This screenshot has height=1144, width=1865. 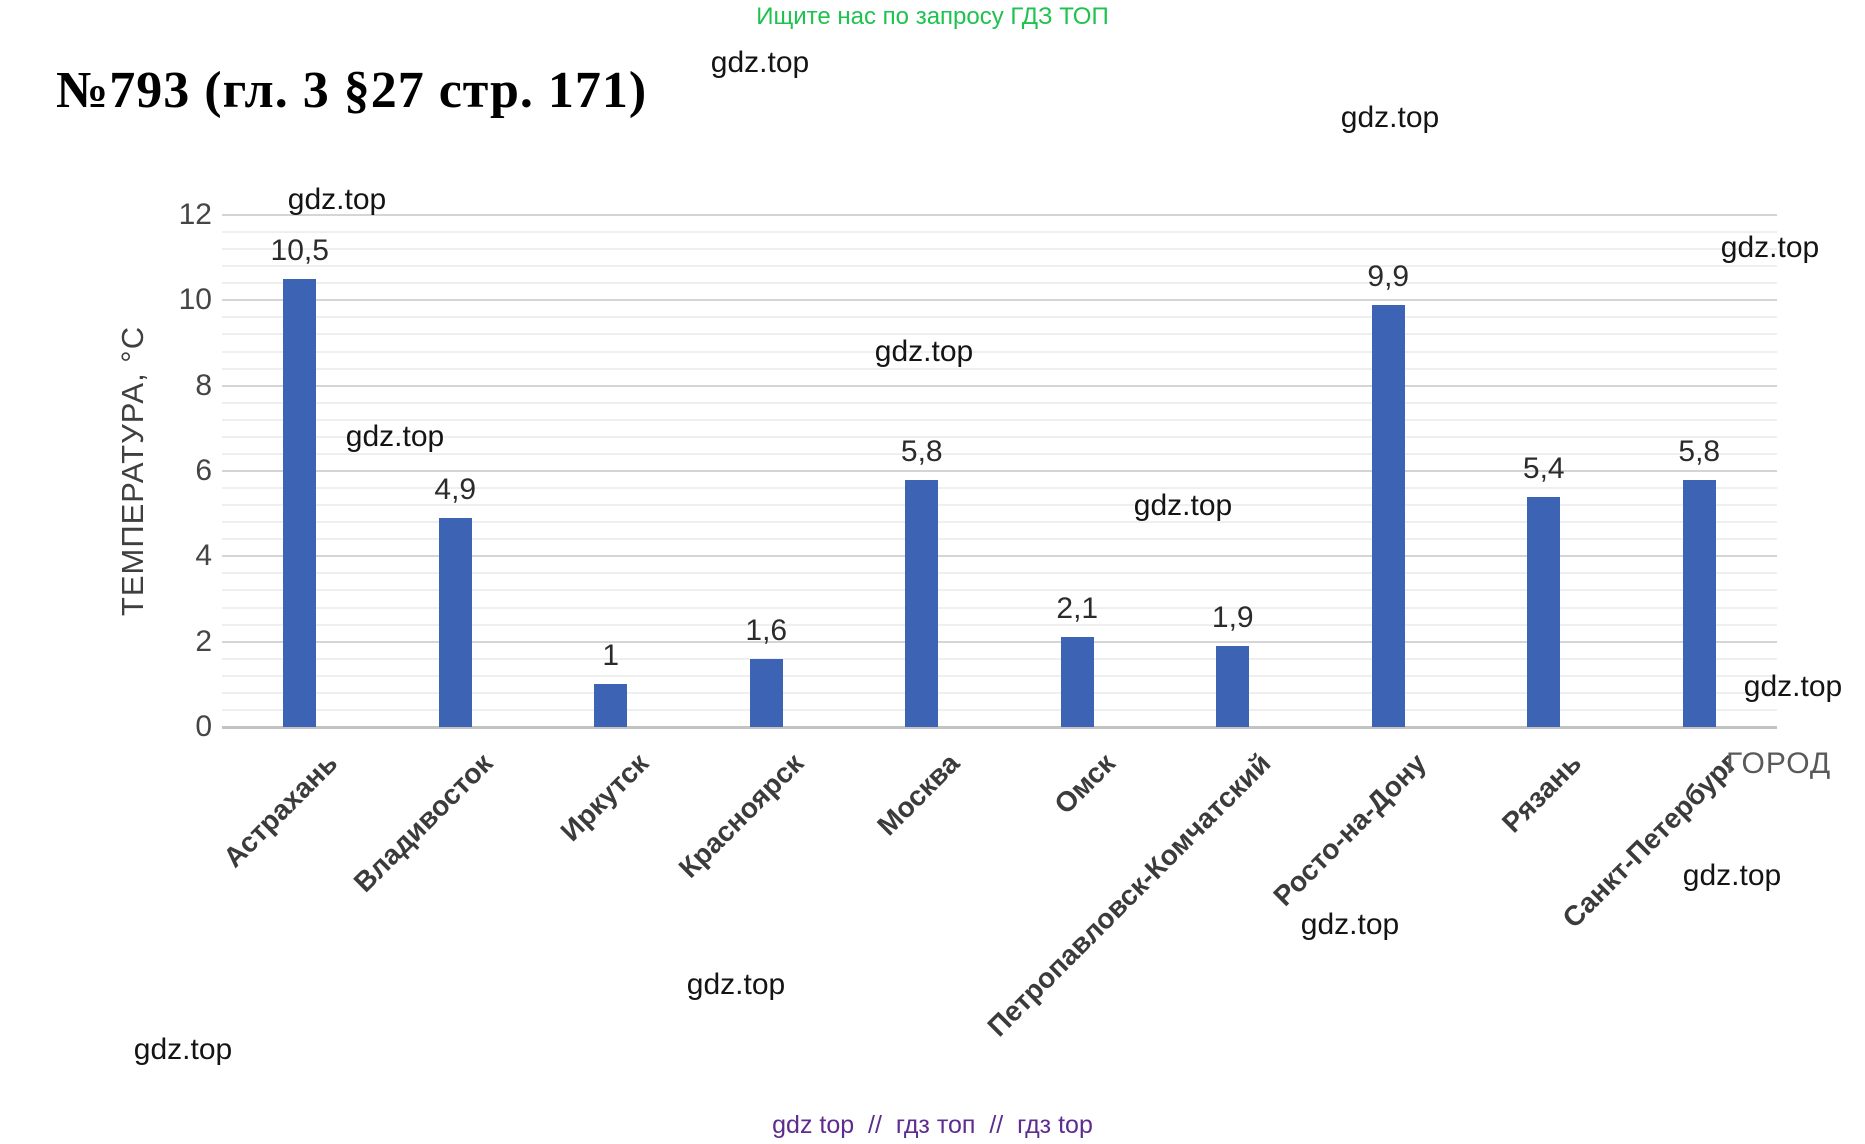 I want to click on y-tick-label: 6, so click(x=203, y=470).